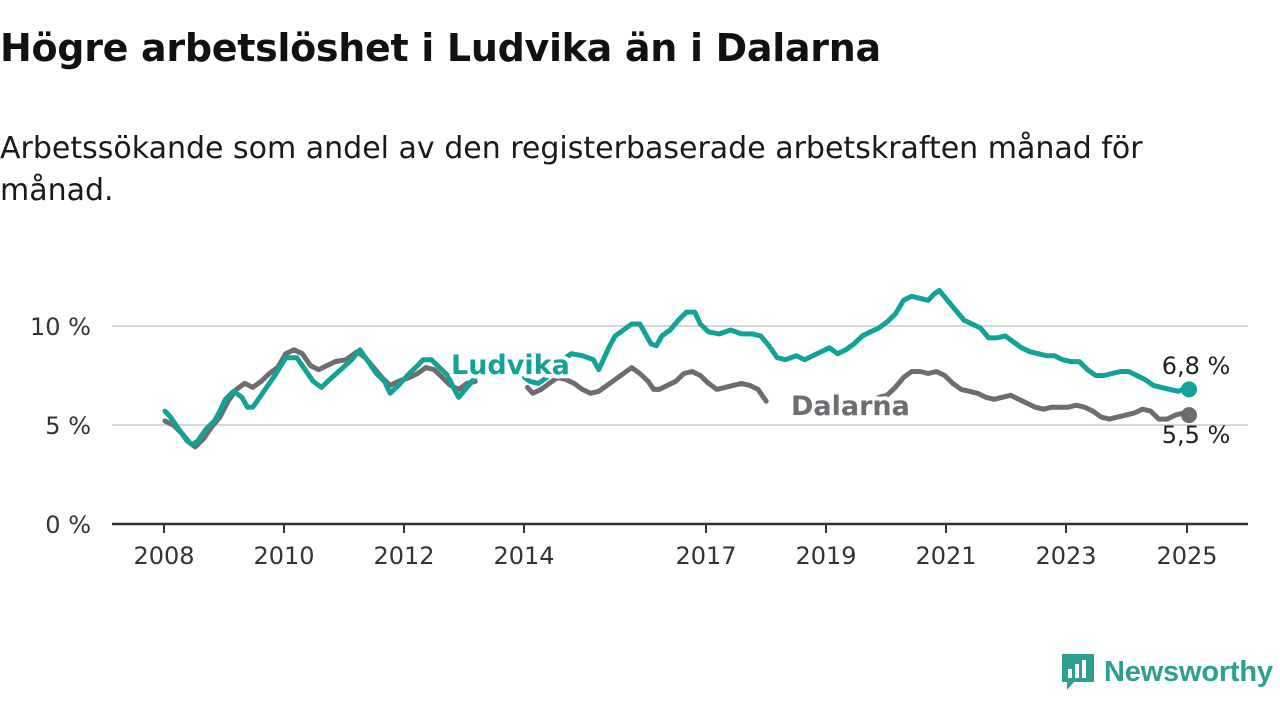 Image resolution: width=1280 pixels, height=720 pixels. What do you see at coordinates (1189, 389) in the screenshot?
I see `ludvika-end-point` at bounding box center [1189, 389].